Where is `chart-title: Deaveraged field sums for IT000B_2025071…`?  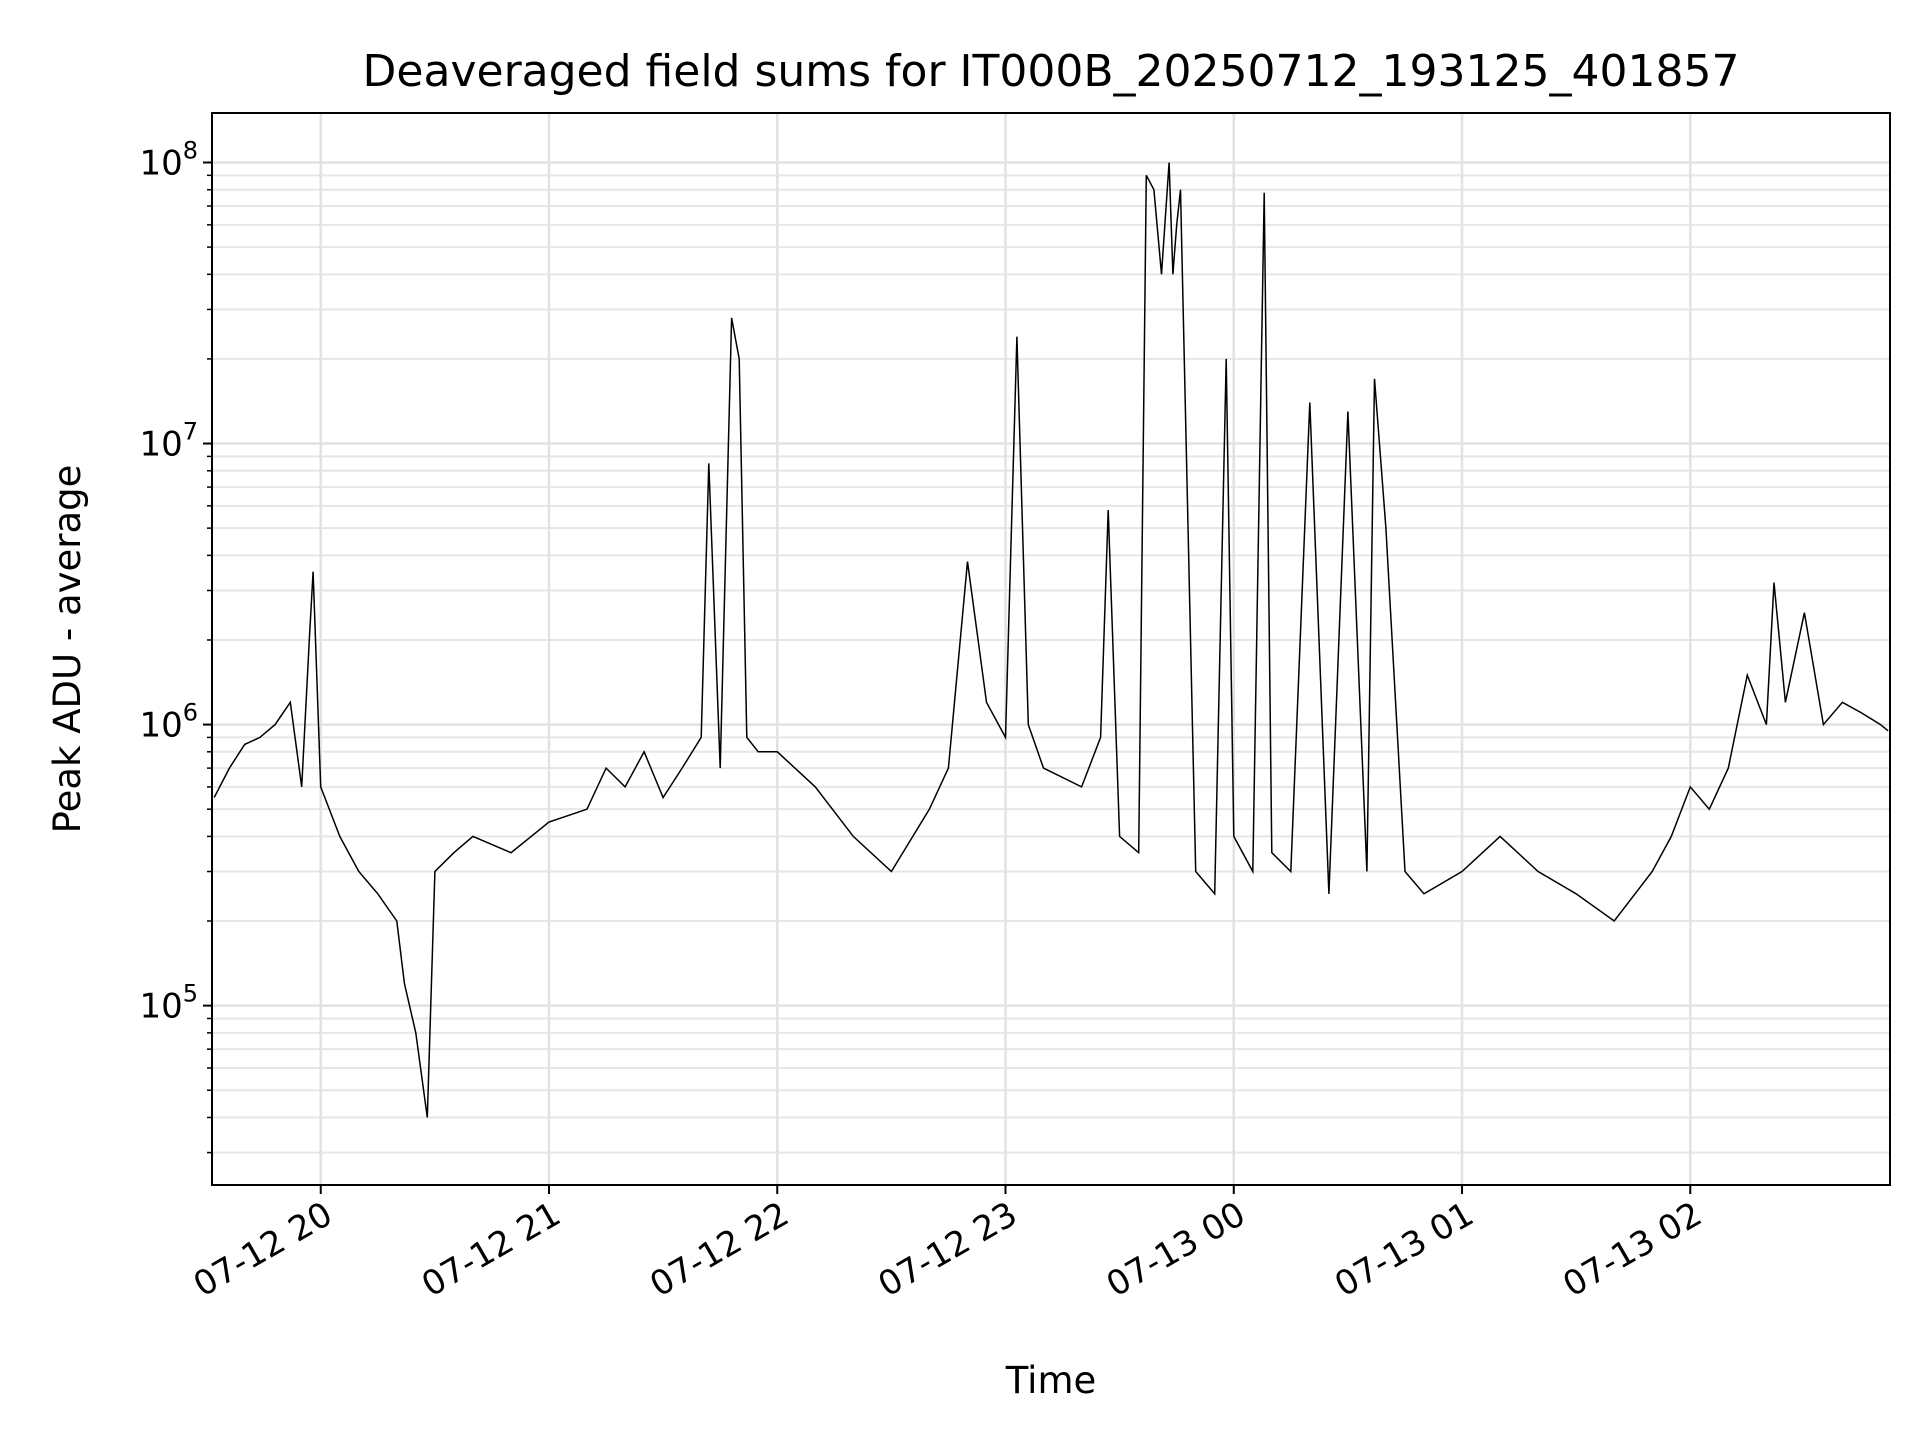 chart-title: Deaveraged field sums for IT000B_2025071… is located at coordinates (1051, 71).